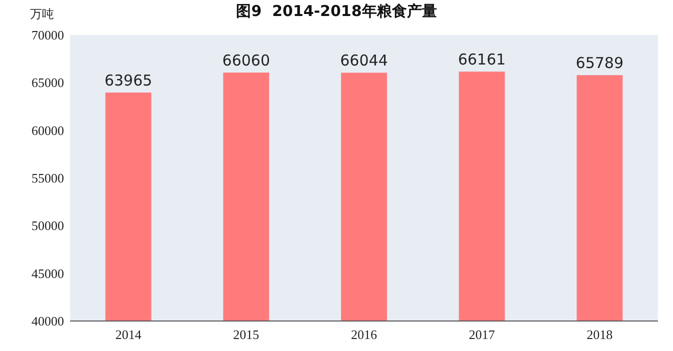 This screenshot has width=673, height=351. What do you see at coordinates (482, 334) in the screenshot?
I see `x-tick-label: 2017` at bounding box center [482, 334].